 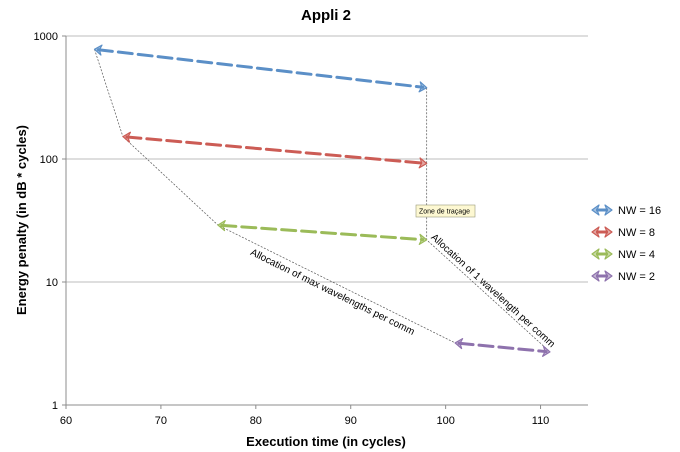 What do you see at coordinates (541, 421) in the screenshot?
I see `x-tick-label: 110` at bounding box center [541, 421].